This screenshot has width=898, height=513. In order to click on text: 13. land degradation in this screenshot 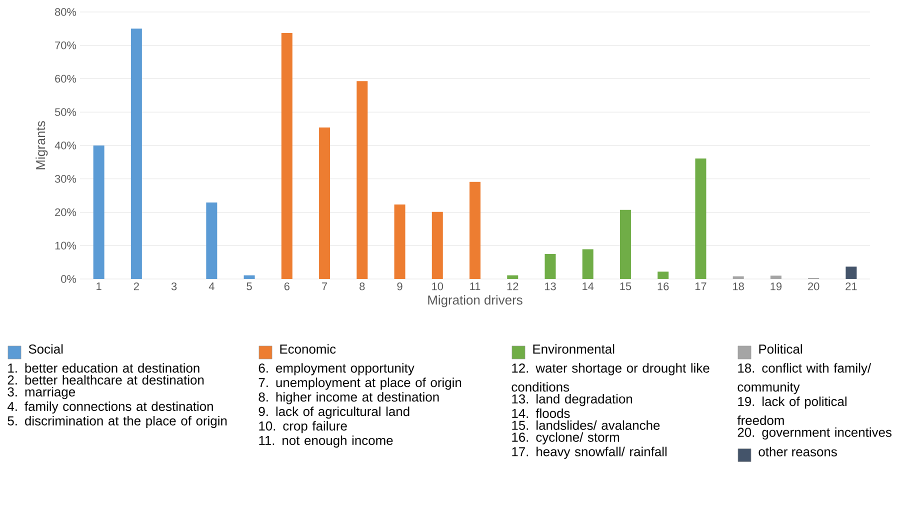, I will do `click(572, 400)`.